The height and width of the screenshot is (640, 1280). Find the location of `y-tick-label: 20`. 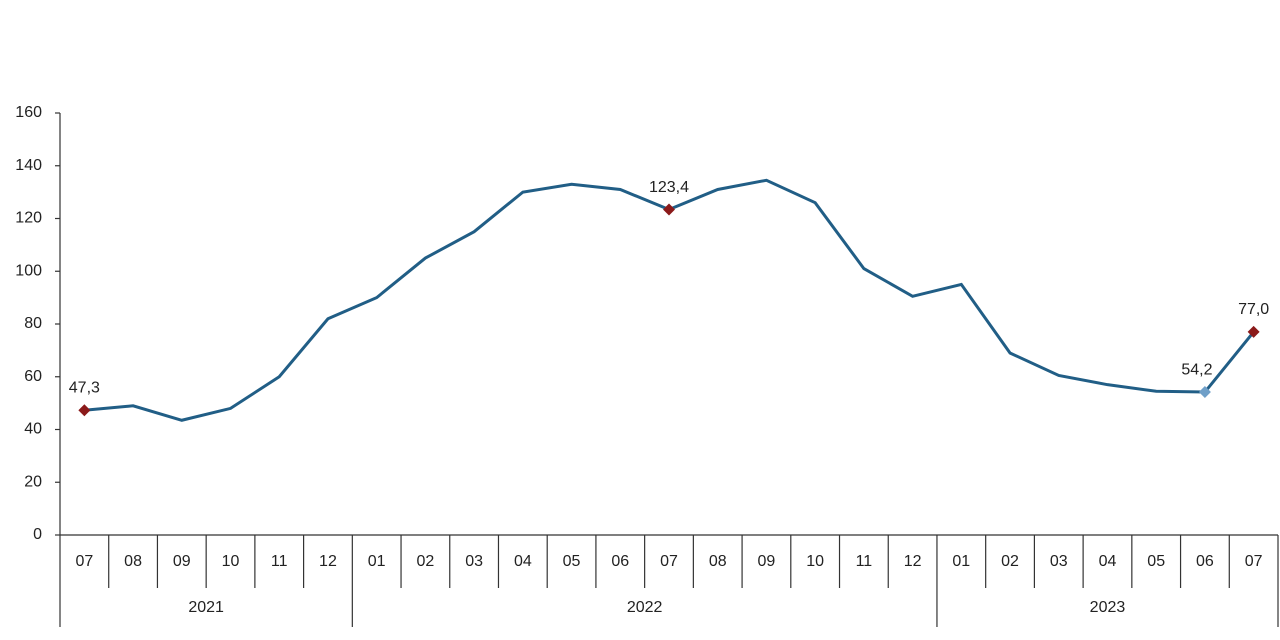

y-tick-label: 20 is located at coordinates (33, 481).